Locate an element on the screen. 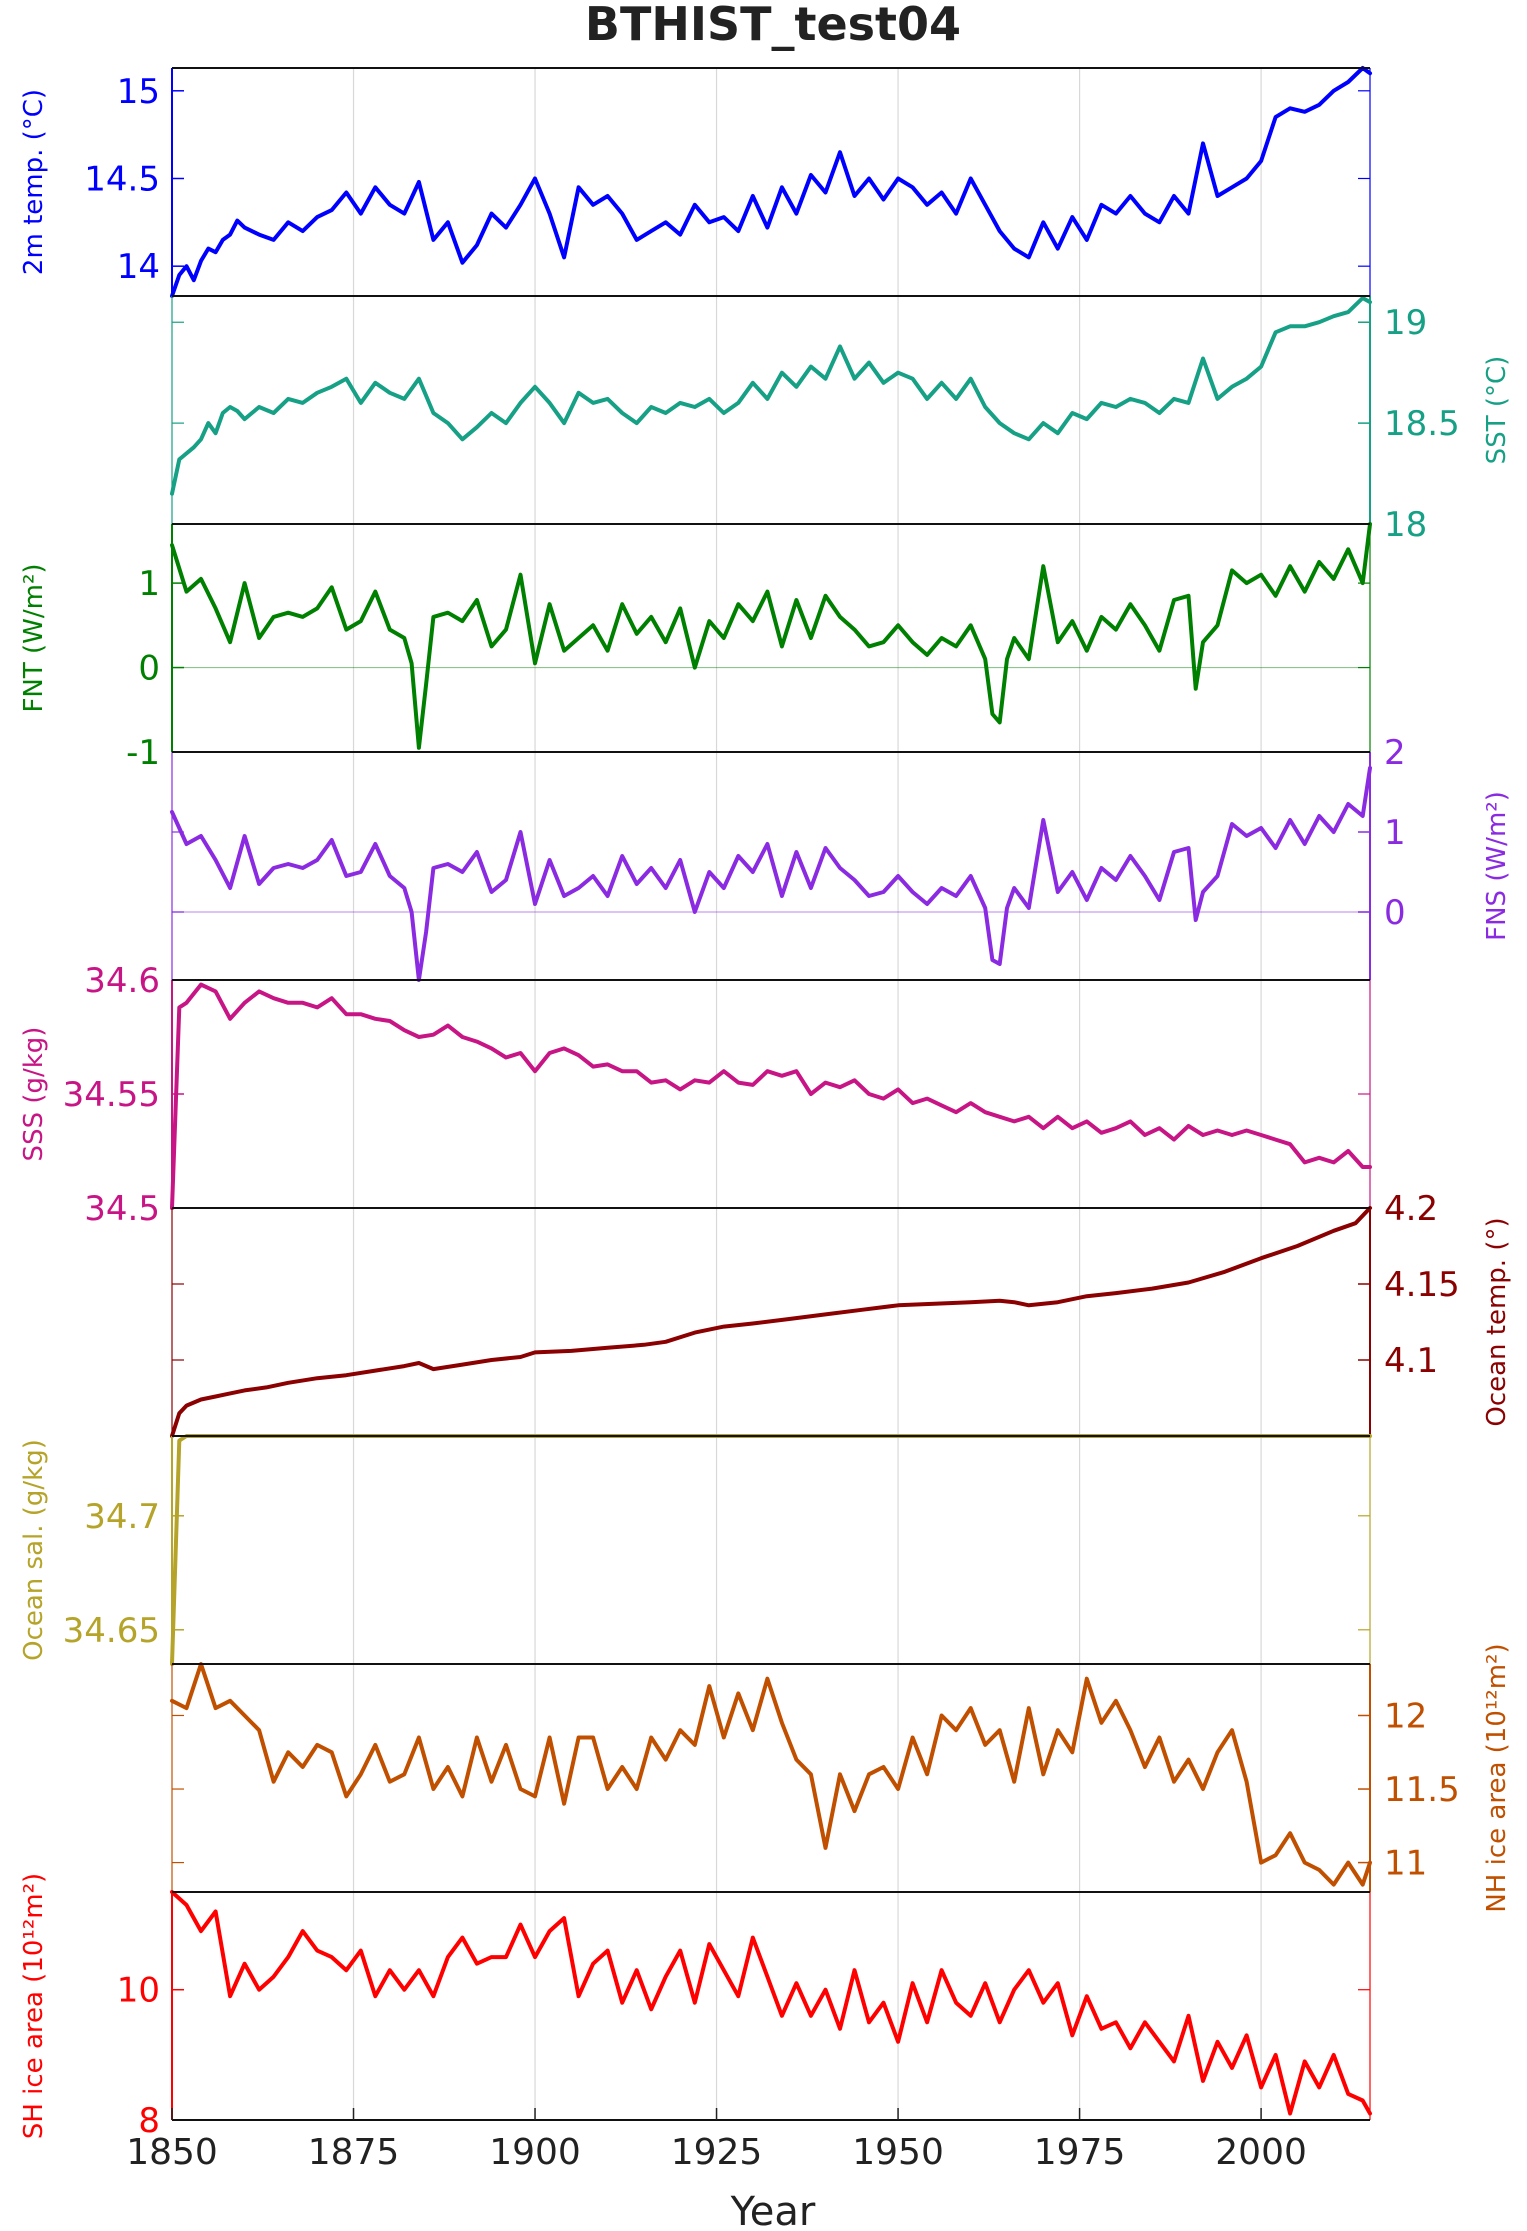 This screenshot has width=1527, height=2231. panel-t2m: 14 14.5 15 2m temp. (°C) is located at coordinates (695, 182).